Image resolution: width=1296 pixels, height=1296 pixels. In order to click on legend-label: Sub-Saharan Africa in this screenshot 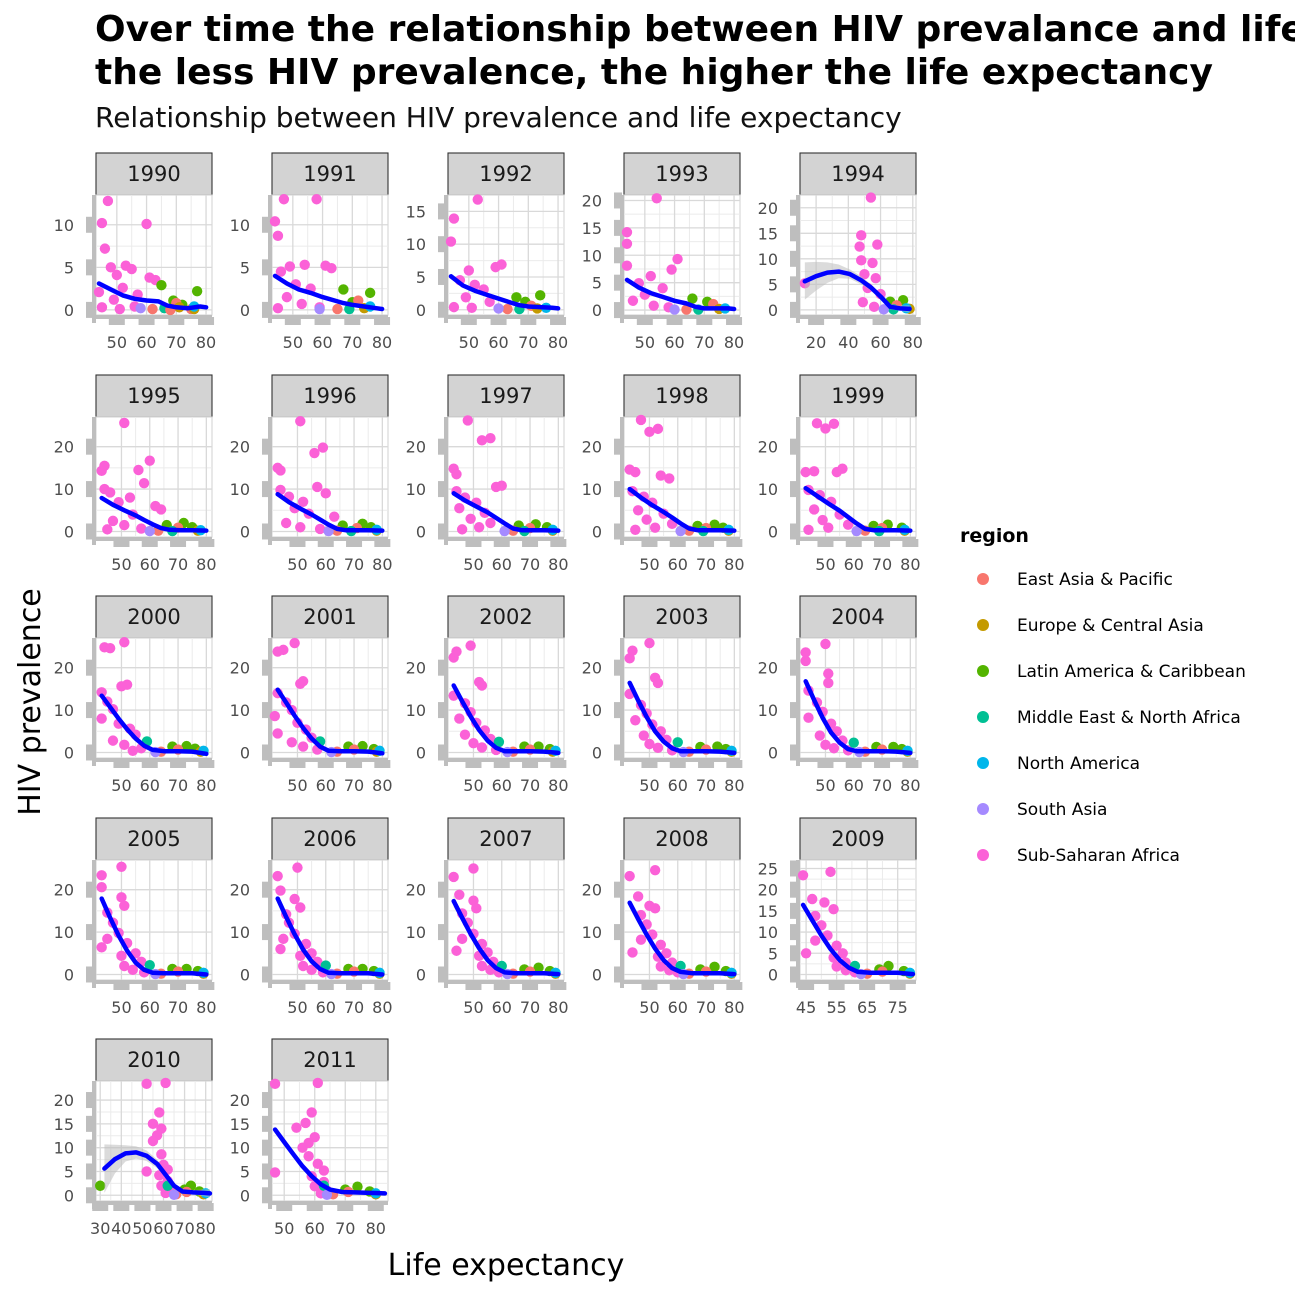, I will do `click(1098, 856)`.